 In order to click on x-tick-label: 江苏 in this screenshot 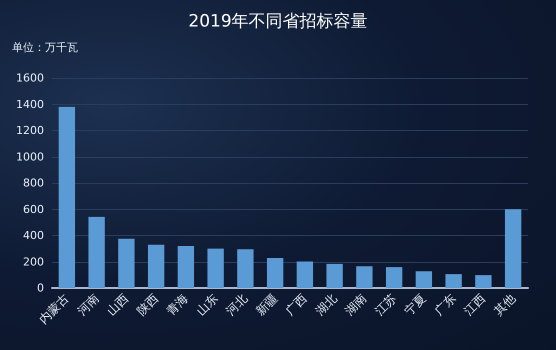, I will do `click(386, 304)`.